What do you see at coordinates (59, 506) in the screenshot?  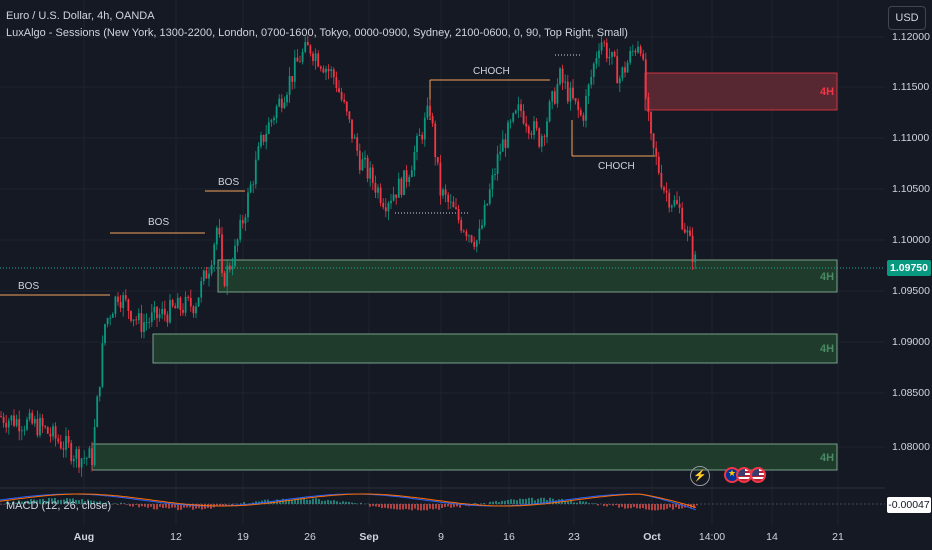 I see `macd-legend: MACD (12, 26, close)` at bounding box center [59, 506].